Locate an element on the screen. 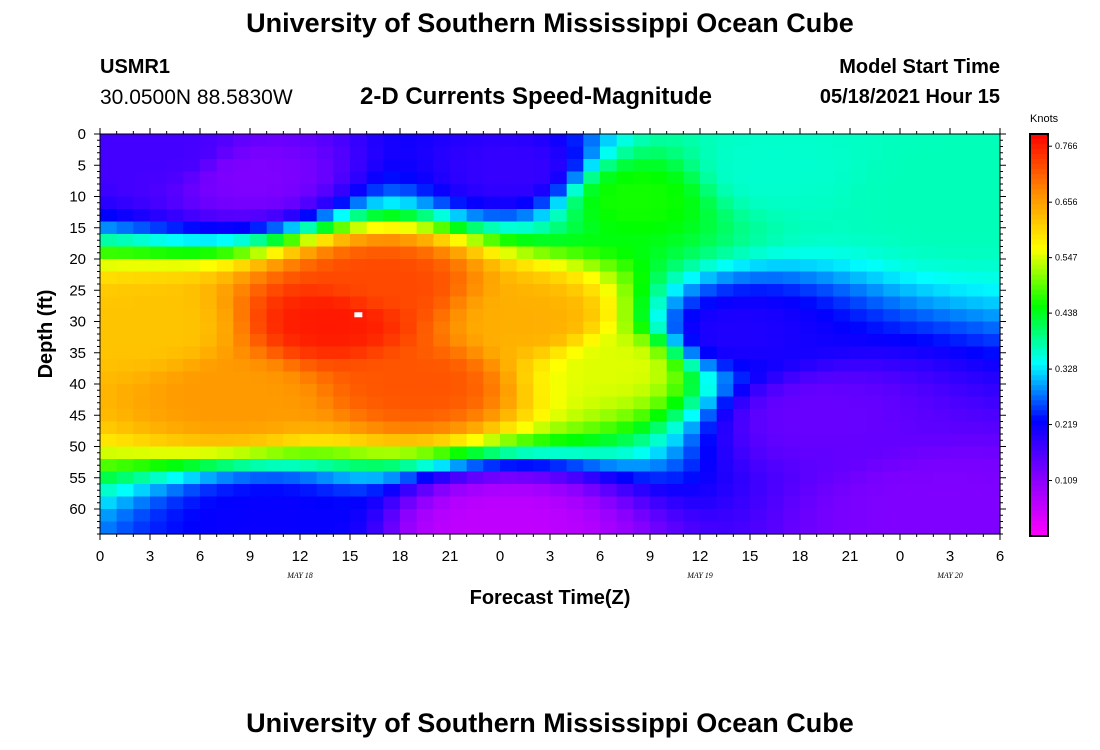 The image size is (1100, 750). colorbar-frame is located at coordinates (1039, 335).